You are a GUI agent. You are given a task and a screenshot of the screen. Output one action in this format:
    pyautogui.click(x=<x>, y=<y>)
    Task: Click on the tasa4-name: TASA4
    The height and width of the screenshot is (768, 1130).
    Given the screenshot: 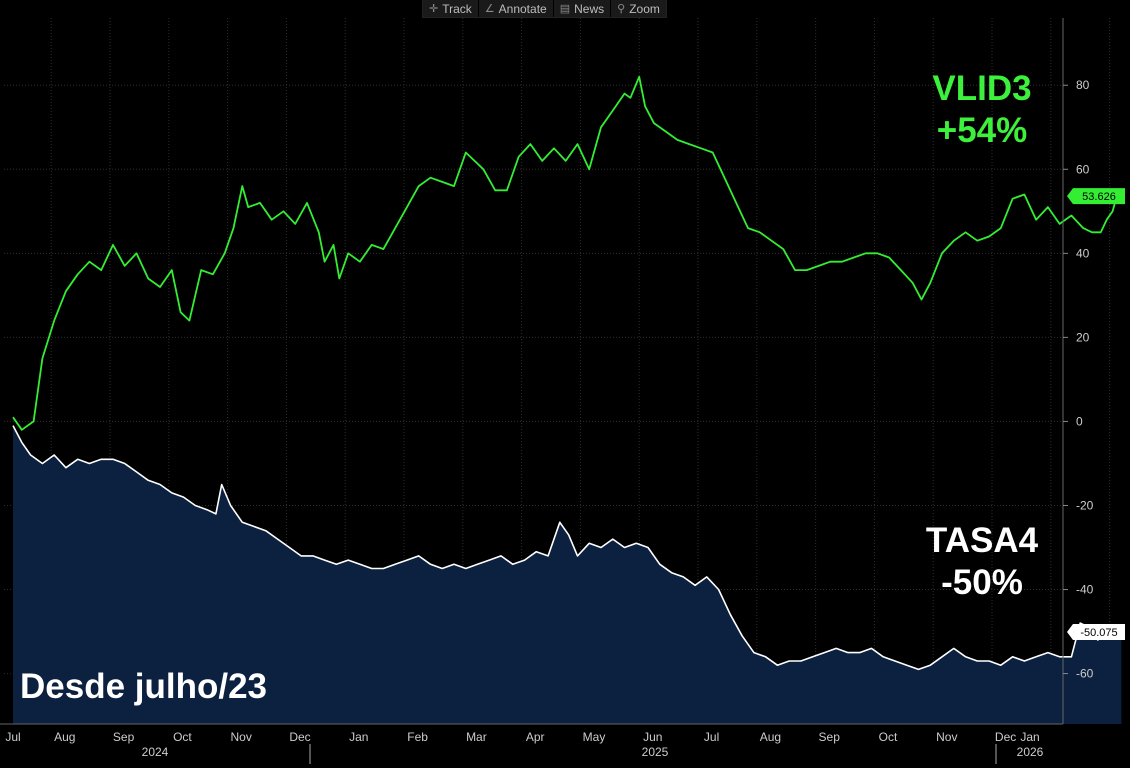 What is the action you would take?
    pyautogui.click(x=982, y=540)
    